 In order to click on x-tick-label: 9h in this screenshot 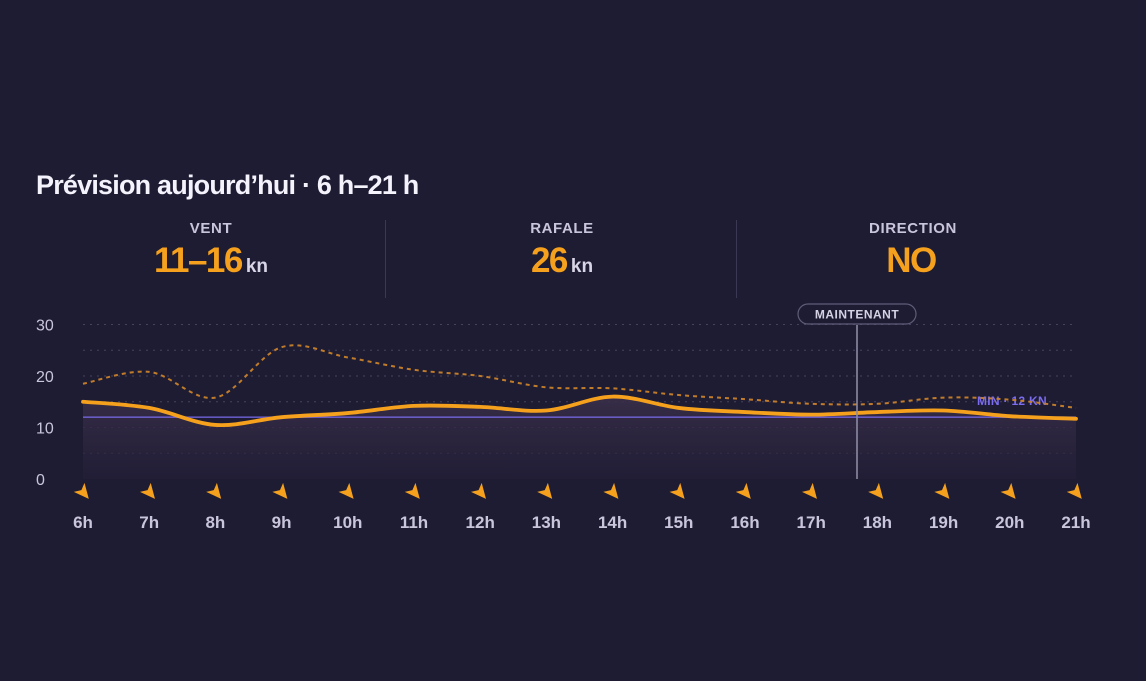, I will do `click(282, 522)`.